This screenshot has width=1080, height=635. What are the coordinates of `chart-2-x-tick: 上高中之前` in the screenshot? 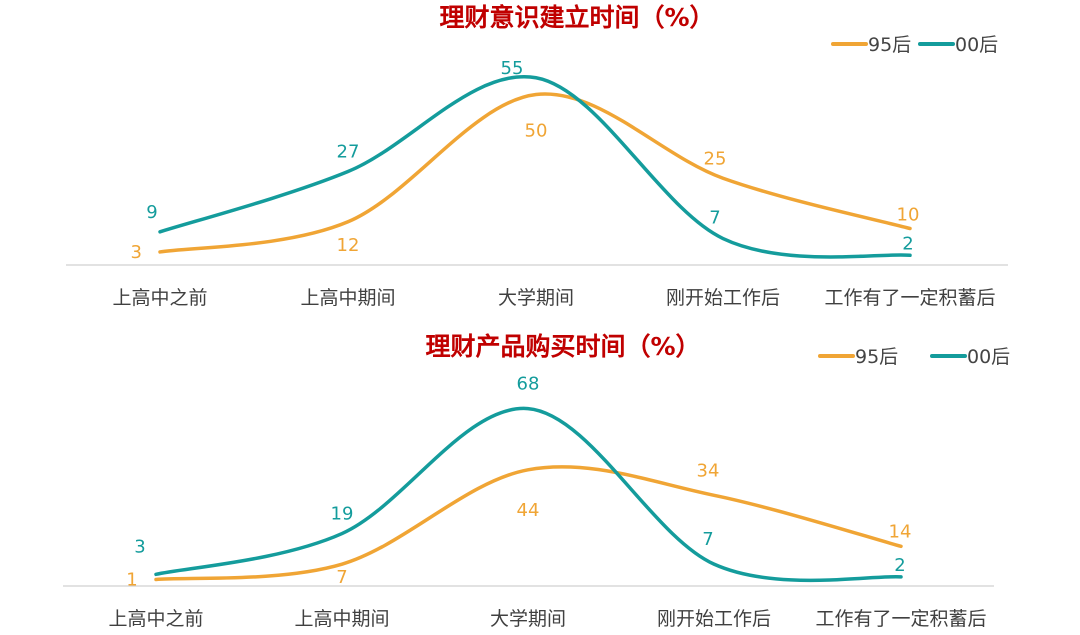 It's located at (155, 619).